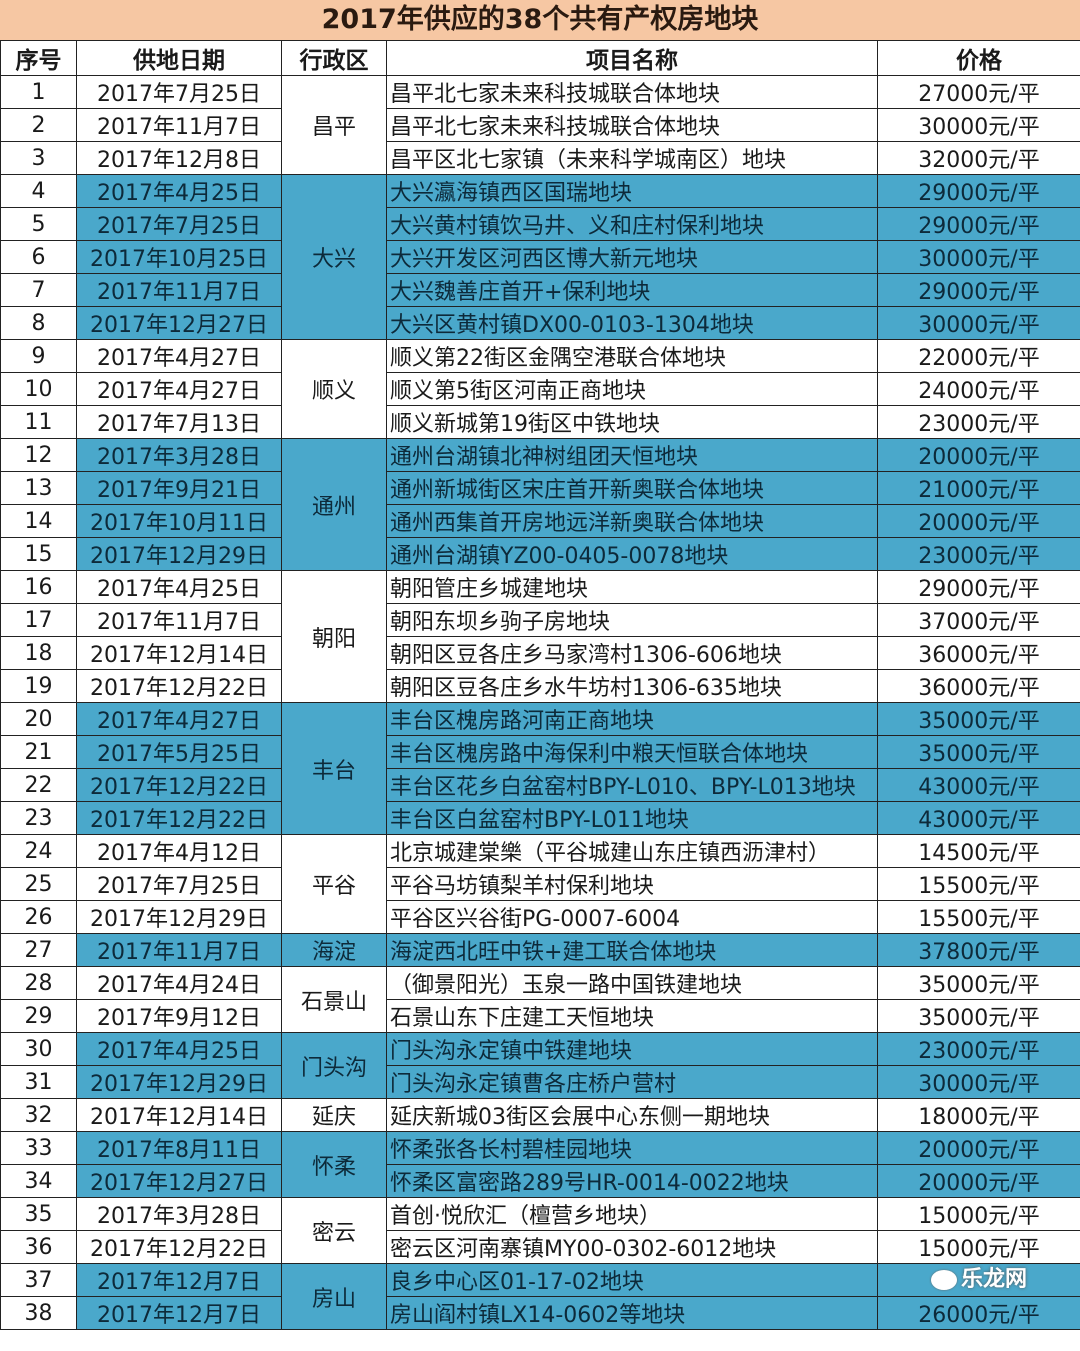 The height and width of the screenshot is (1351, 1080). Describe the element at coordinates (978, 356) in the screenshot. I see `cell-price: 22000元/平` at that location.